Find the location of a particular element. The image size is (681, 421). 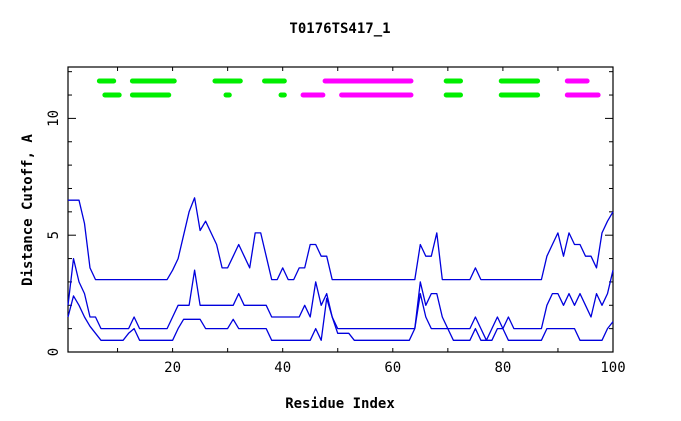

x-tick-label: 60 is located at coordinates (392, 368).